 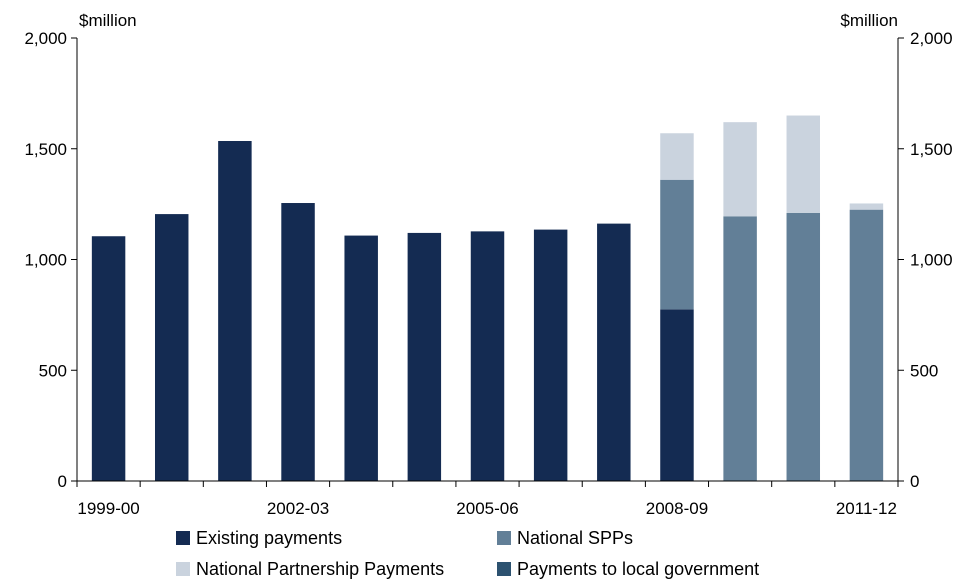 I want to click on bar-2011-12-national-spps, so click(x=866, y=345).